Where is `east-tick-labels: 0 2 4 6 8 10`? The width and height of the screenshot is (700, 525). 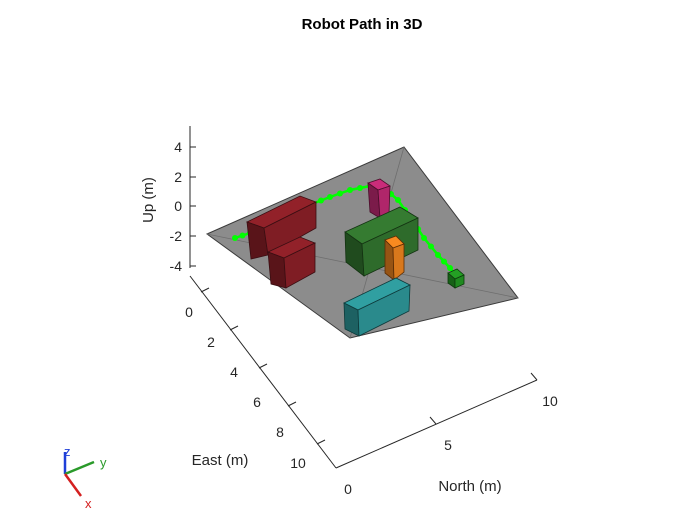 east-tick-labels: 0 2 4 6 8 10 is located at coordinates (245, 387).